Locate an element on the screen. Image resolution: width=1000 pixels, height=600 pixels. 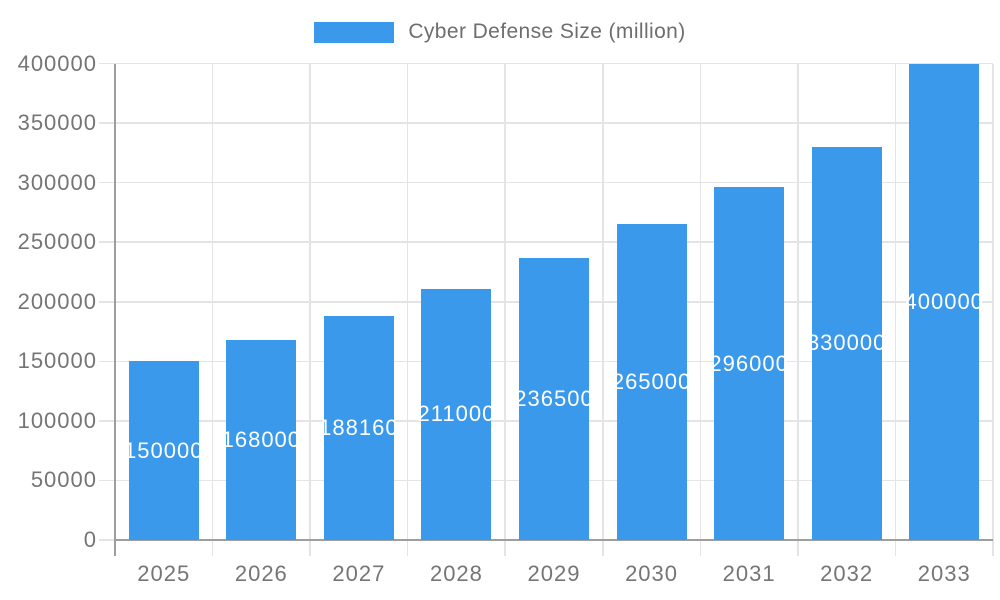
y-tick-label: 200000 is located at coordinates (57, 301).